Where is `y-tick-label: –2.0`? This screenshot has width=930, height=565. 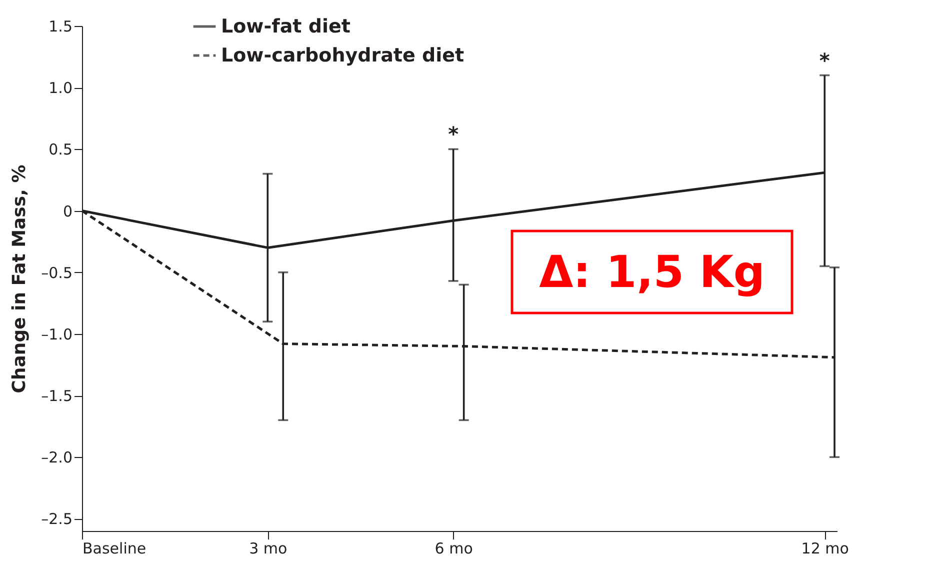 y-tick-label: –2.0 is located at coordinates (56, 457).